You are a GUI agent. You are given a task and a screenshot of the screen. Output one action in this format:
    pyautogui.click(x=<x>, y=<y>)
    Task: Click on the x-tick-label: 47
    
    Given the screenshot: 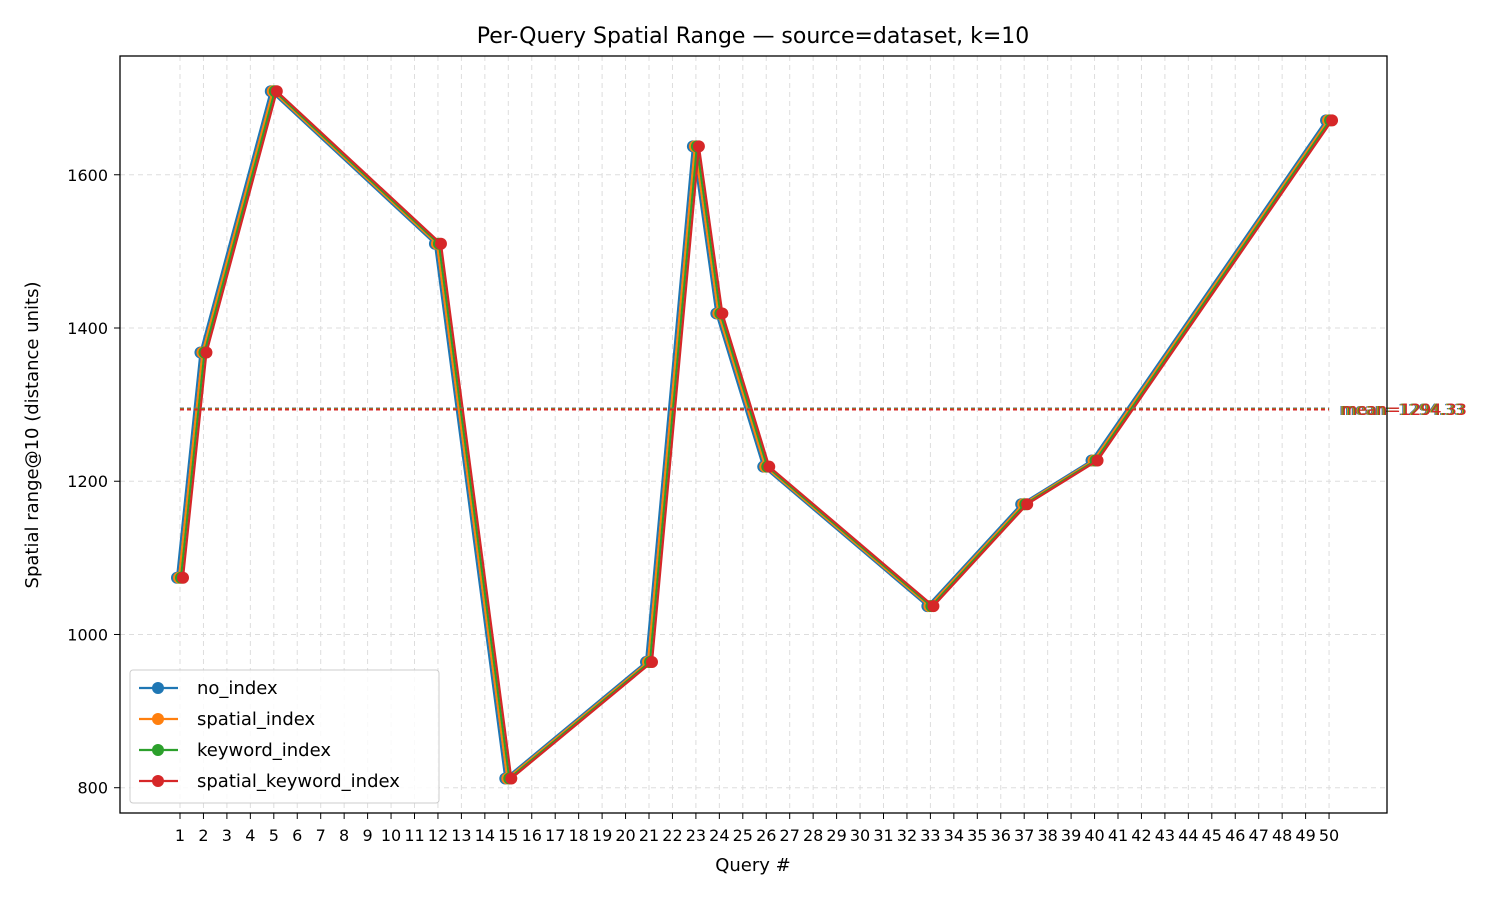 What is the action you would take?
    pyautogui.click(x=1259, y=835)
    